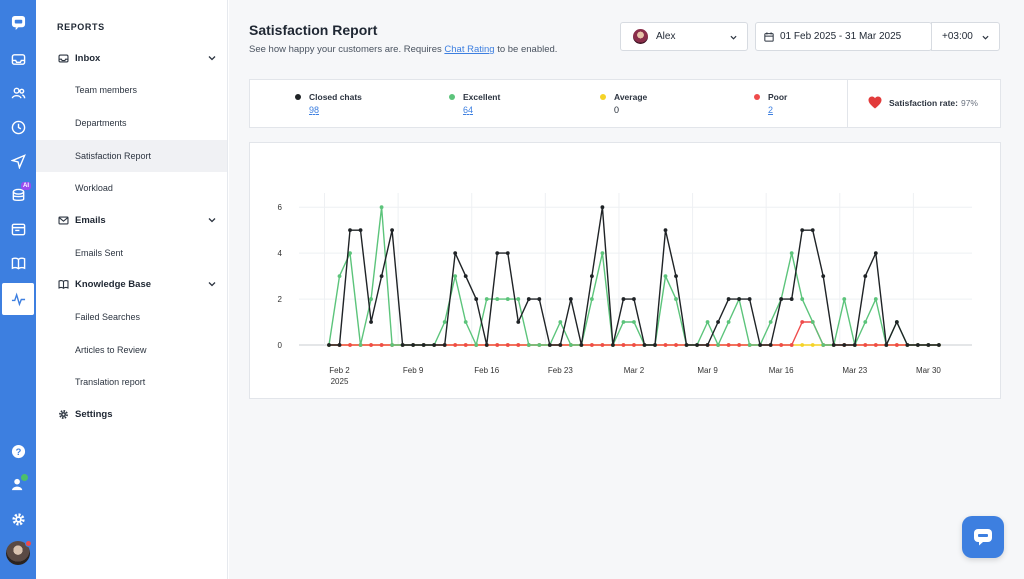  I want to click on users-icon, so click(18, 93).